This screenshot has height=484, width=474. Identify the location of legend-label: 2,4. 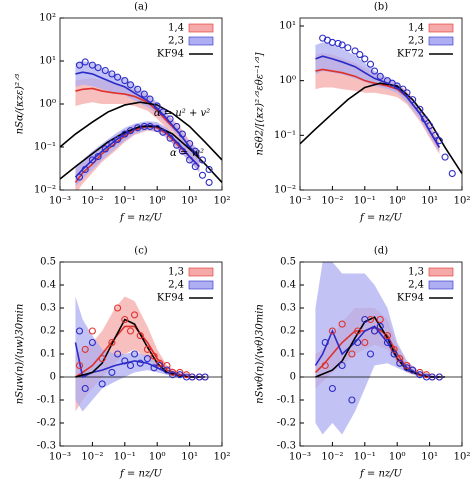
(416, 285).